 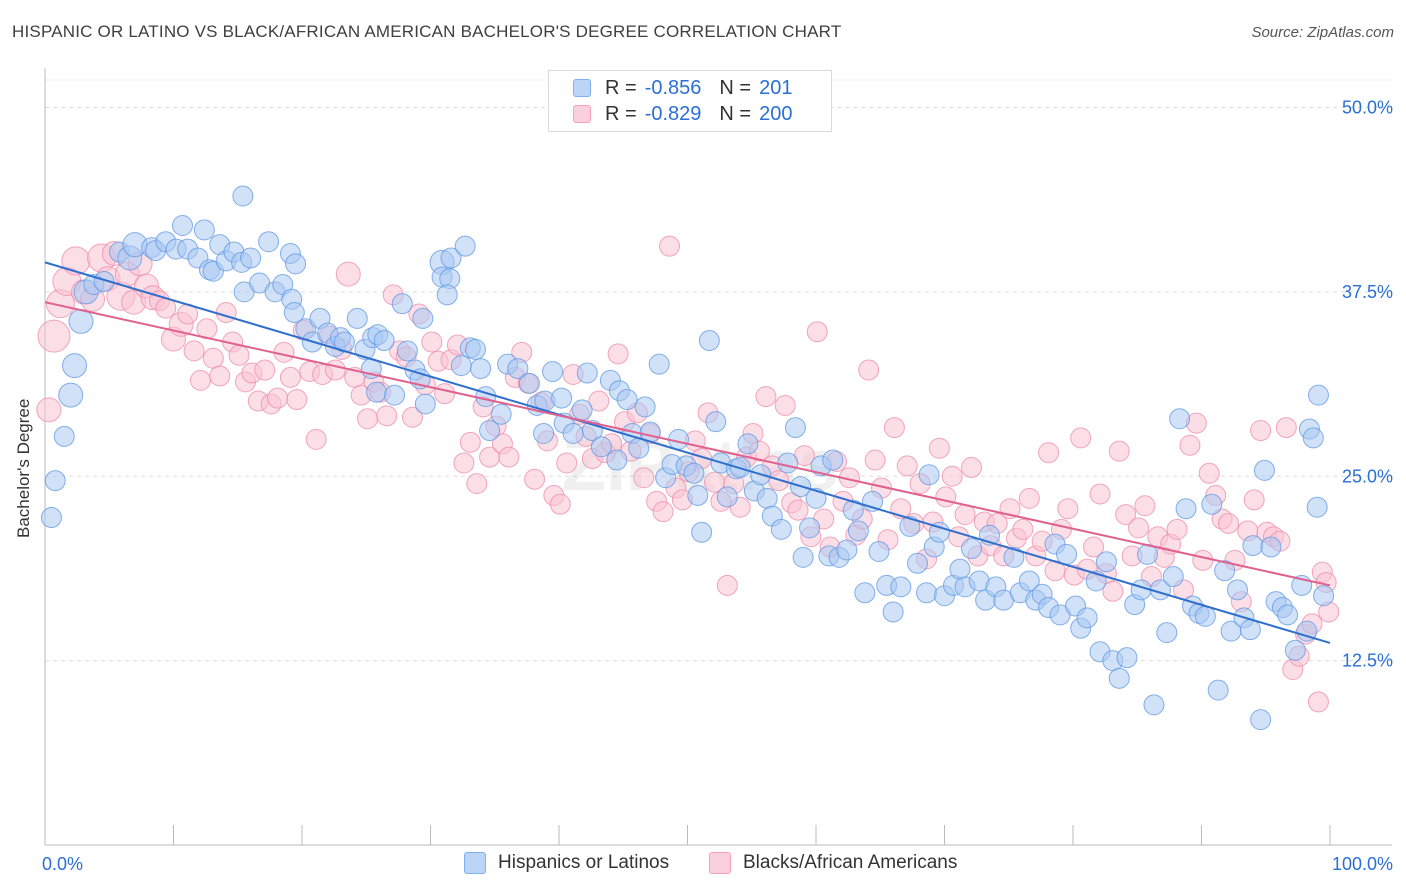 What do you see at coordinates (1367, 476) in the screenshot?
I see `y-tick-label: 25.0%` at bounding box center [1367, 476].